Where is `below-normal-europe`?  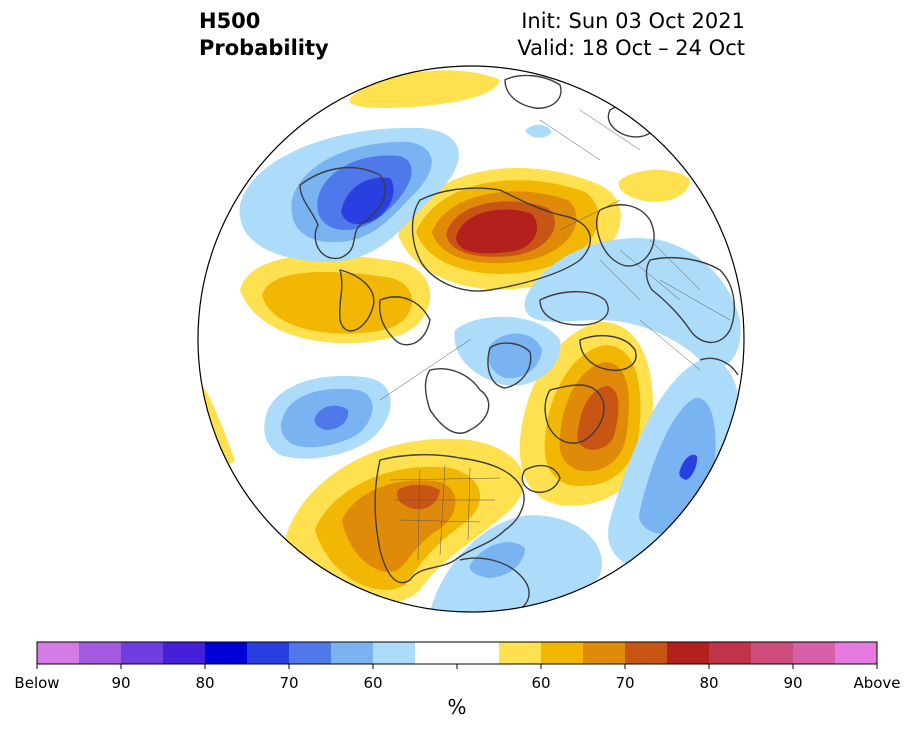 below-normal-europe is located at coordinates (632, 303).